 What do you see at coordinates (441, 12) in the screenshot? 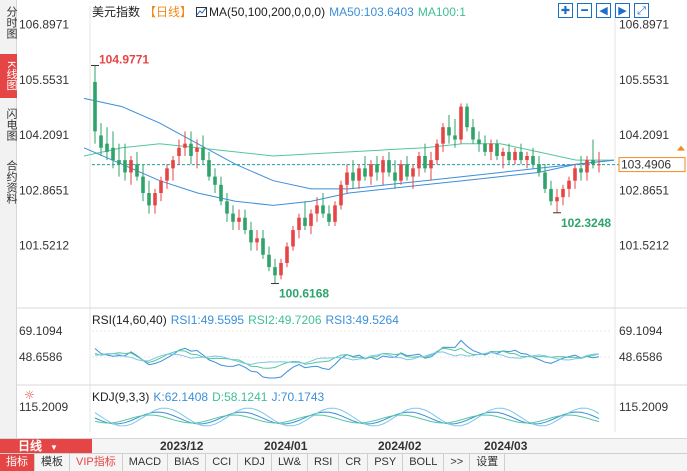
I see `ma100-value: MA100:1` at bounding box center [441, 12].